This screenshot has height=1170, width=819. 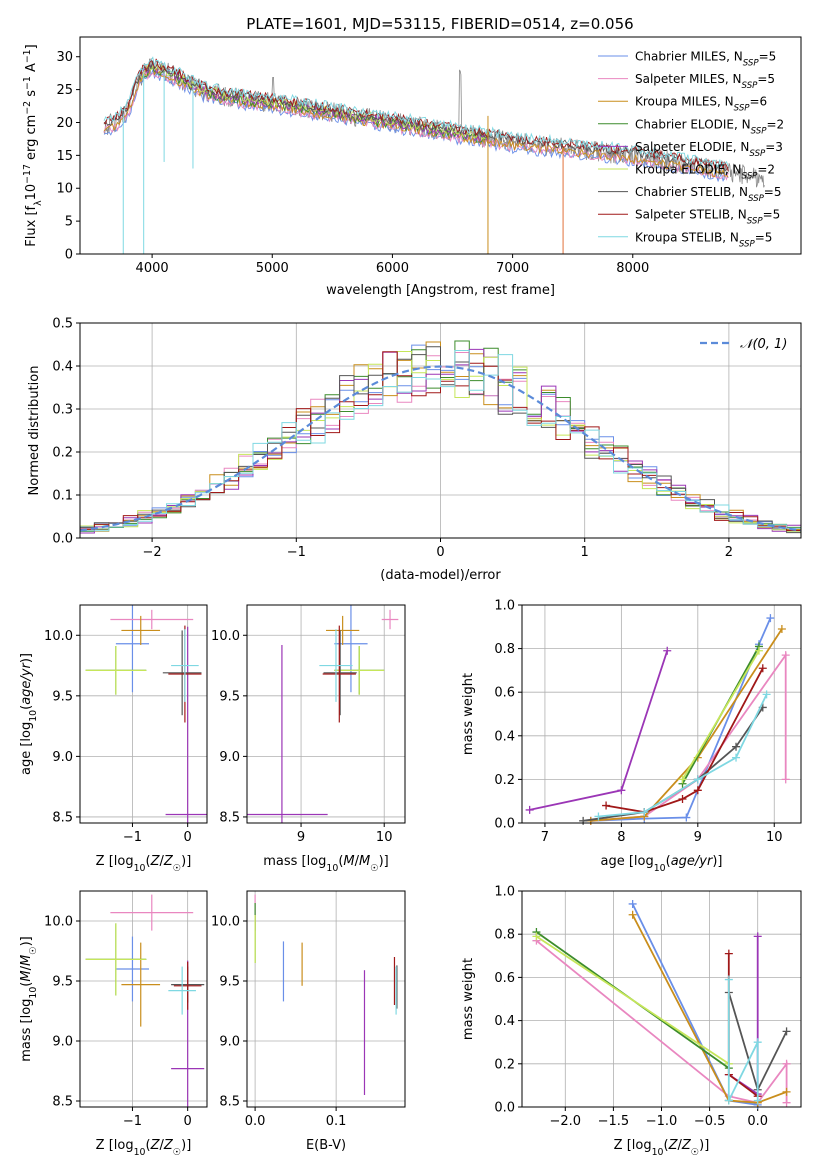 I want to click on age-vs-mass-panel: 9 10 8.5 9.0 9.5 10.0 mass [log10(M/M☉)], so click(x=308, y=739).